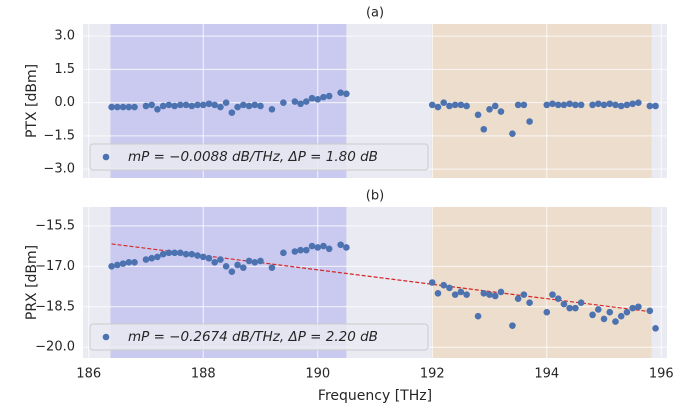 This screenshot has height=407, width=683. I want to click on legend-box, so click(259, 157).